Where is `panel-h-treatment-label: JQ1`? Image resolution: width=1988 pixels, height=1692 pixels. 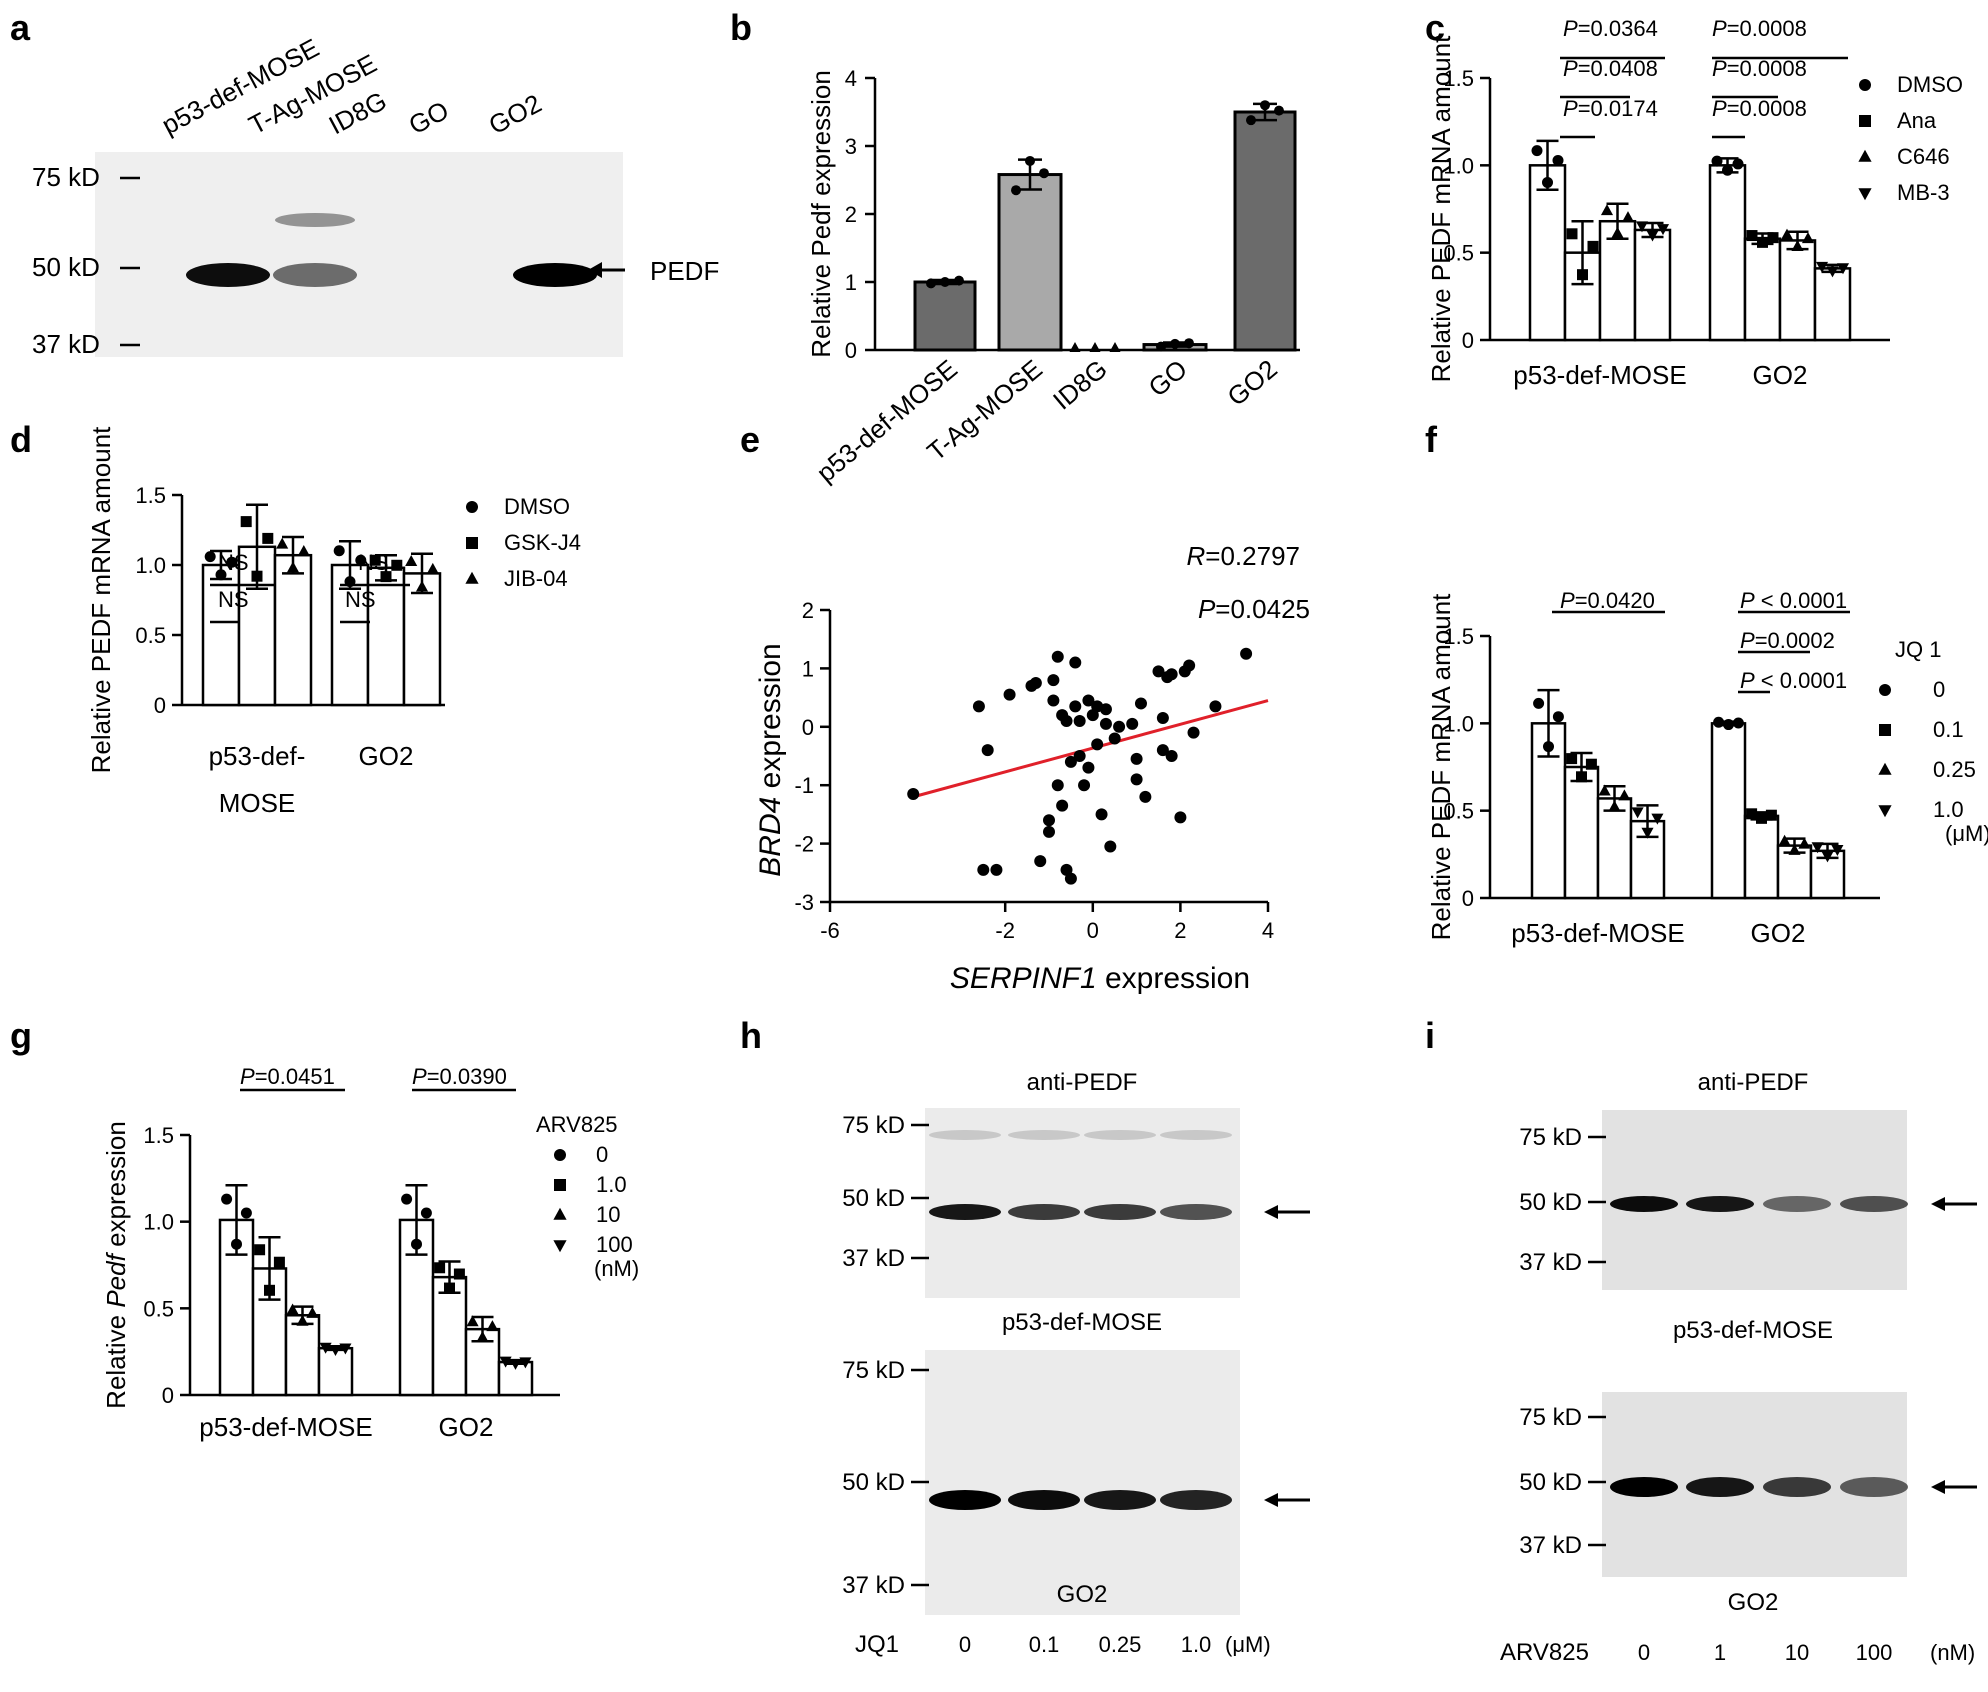 panel-h-treatment-label: JQ1 is located at coordinates (877, 1644).